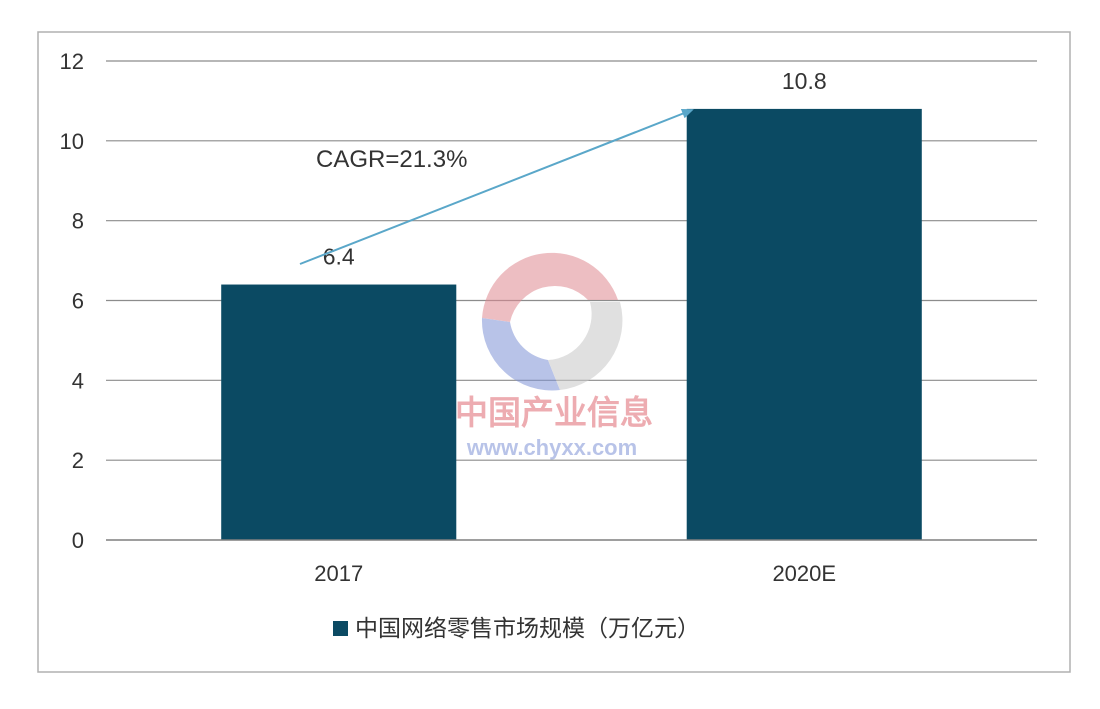 Image resolution: width=1100 pixels, height=709 pixels. Describe the element at coordinates (575, 573) in the screenshot. I see `x-axis-ticks: 2017 2020E` at that location.